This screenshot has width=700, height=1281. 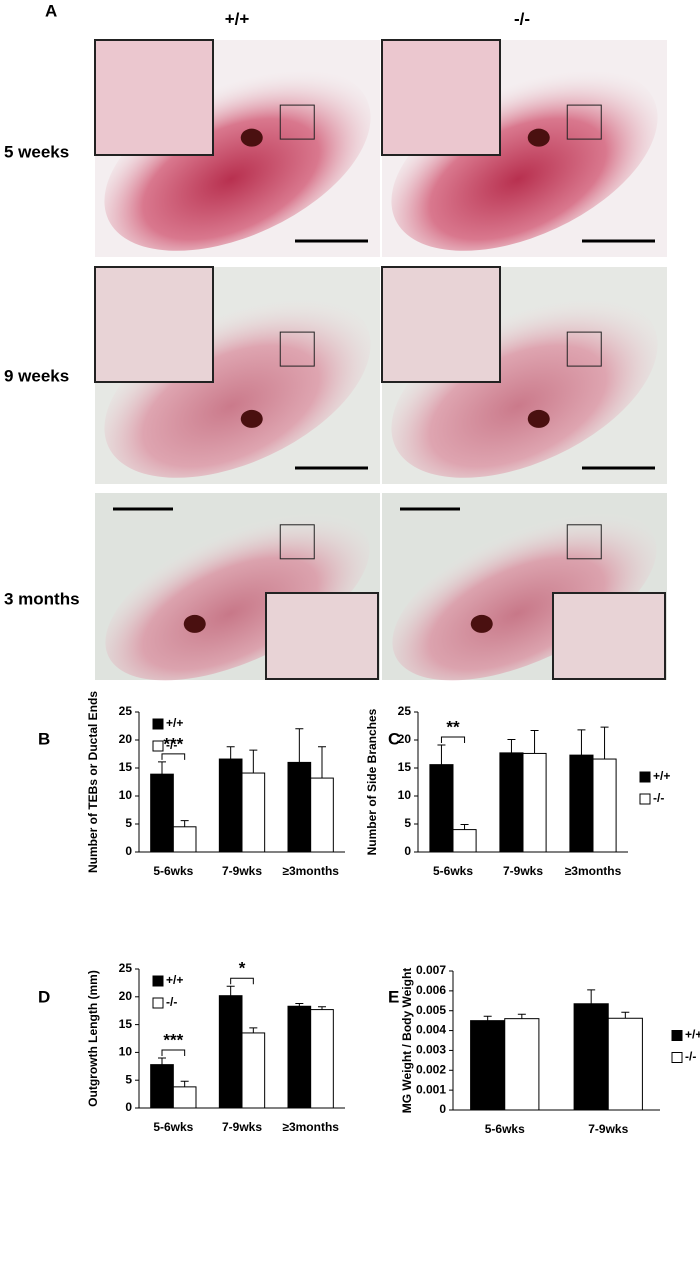 What do you see at coordinates (431, 990) in the screenshot?
I see `y-tick-label: 0.006` at bounding box center [431, 990].